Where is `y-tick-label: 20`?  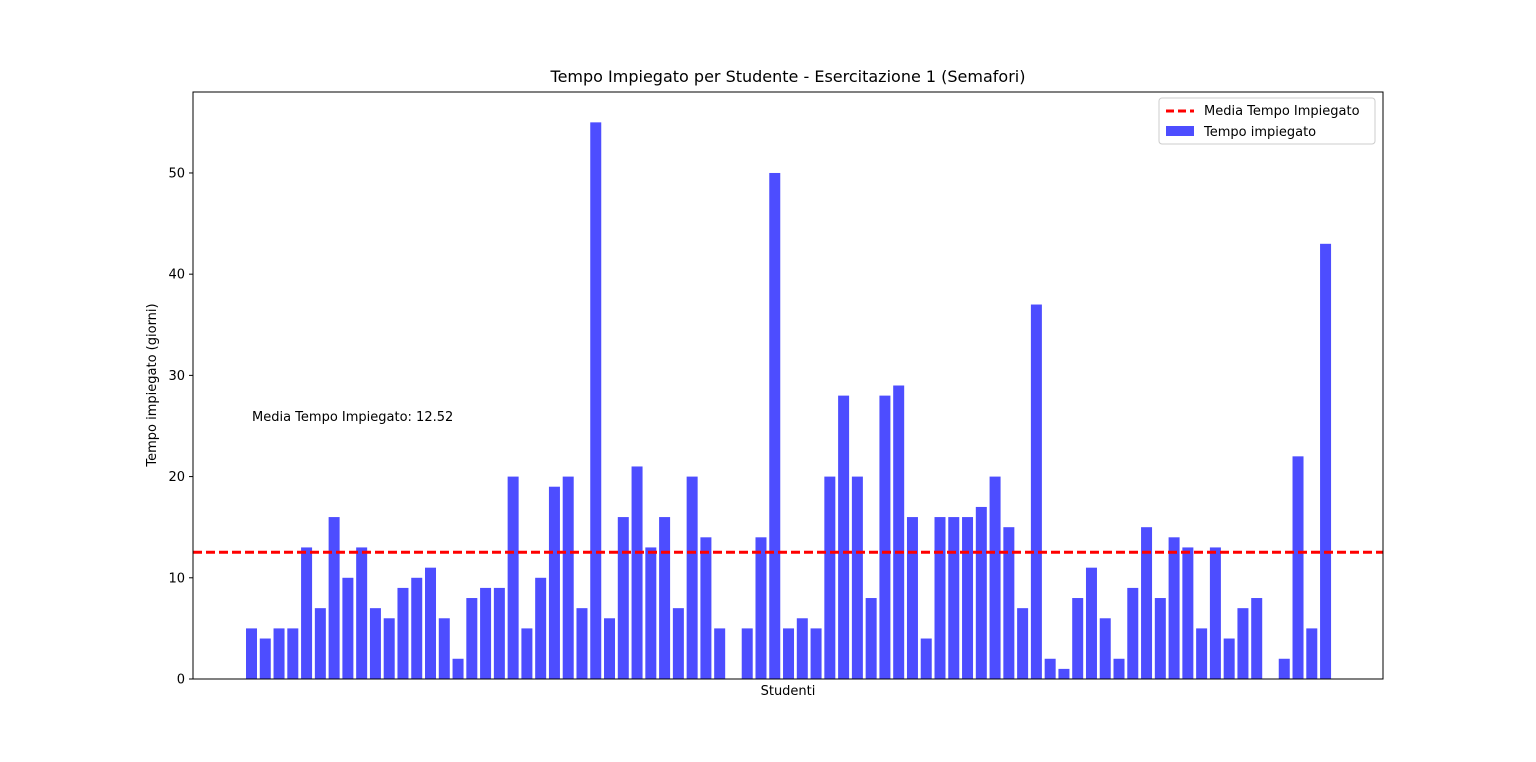 y-tick-label: 20 is located at coordinates (176, 477).